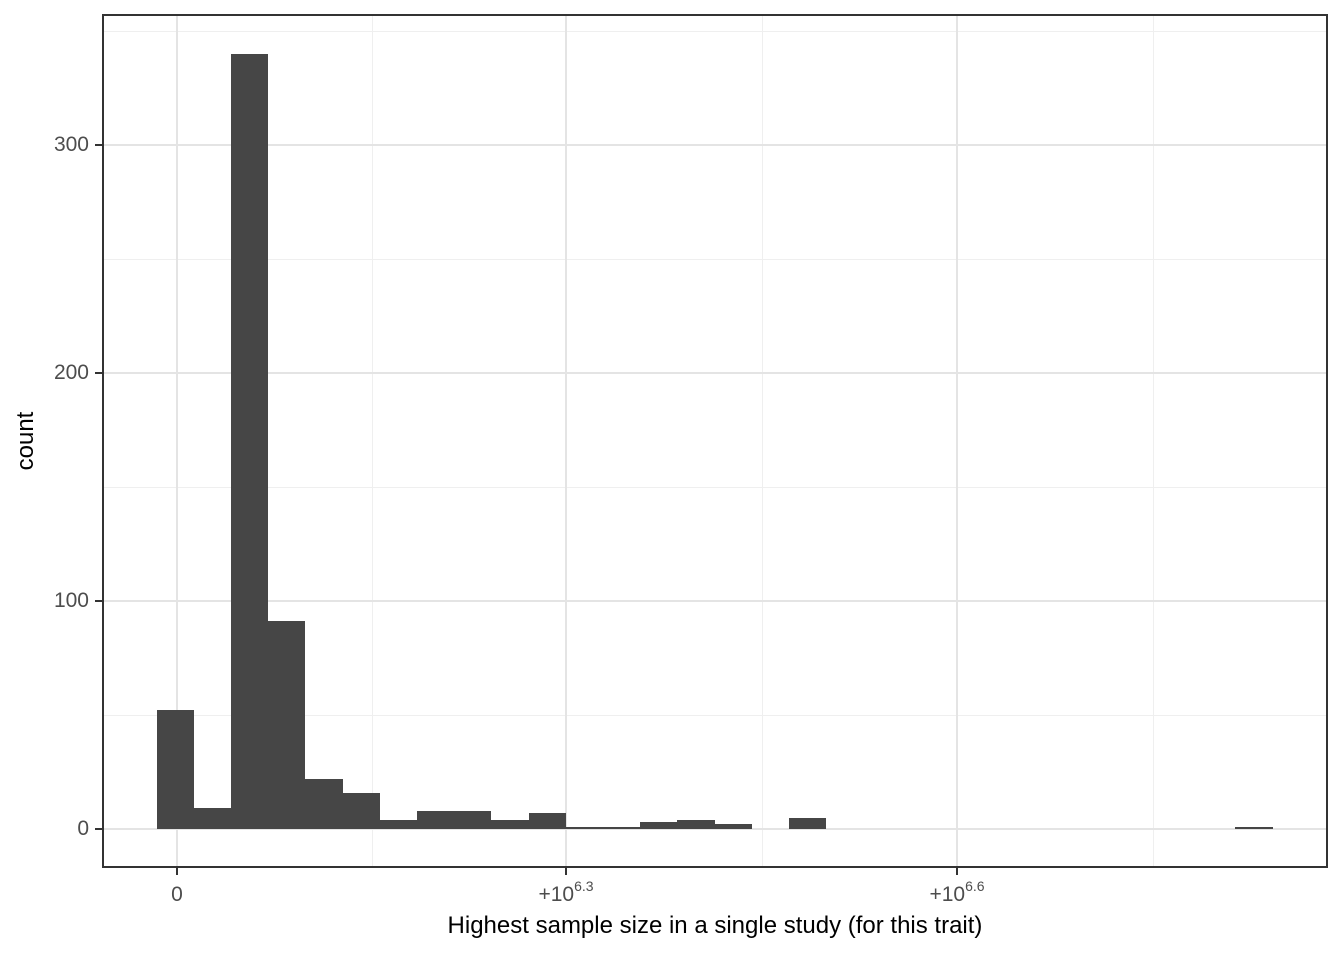 The height and width of the screenshot is (960, 1344). I want to click on x-tick-label: +106.6, so click(957, 892).